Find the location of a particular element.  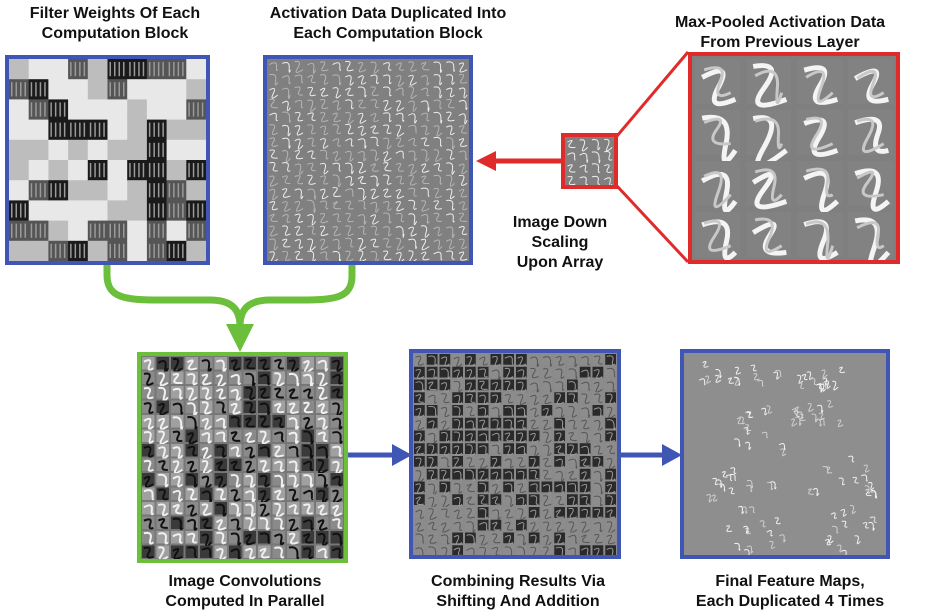

label-filter-weights: Filter Weights Of Each Computation Block is located at coordinates (115, 23).